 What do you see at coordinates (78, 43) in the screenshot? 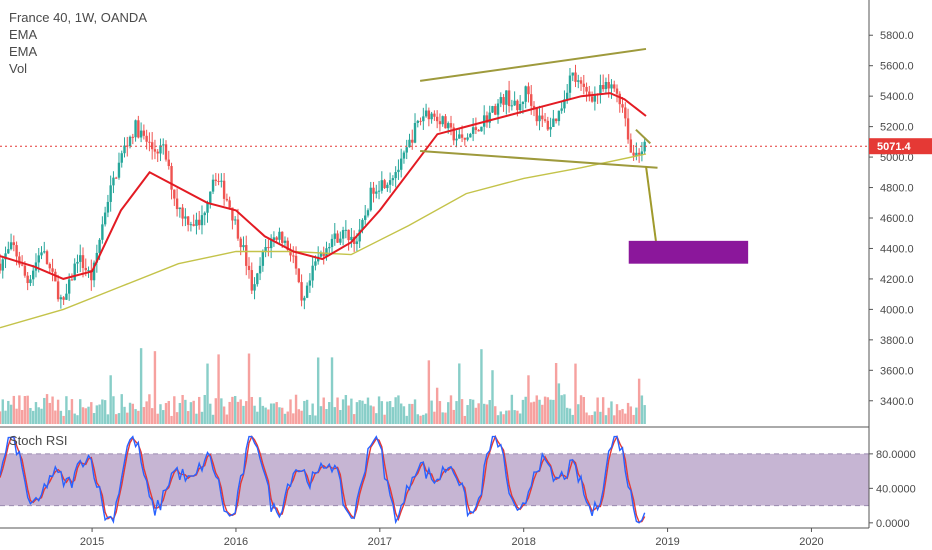
I see `chart-legend: France 40, 1W, OANDA EMA EMA Vol` at bounding box center [78, 43].